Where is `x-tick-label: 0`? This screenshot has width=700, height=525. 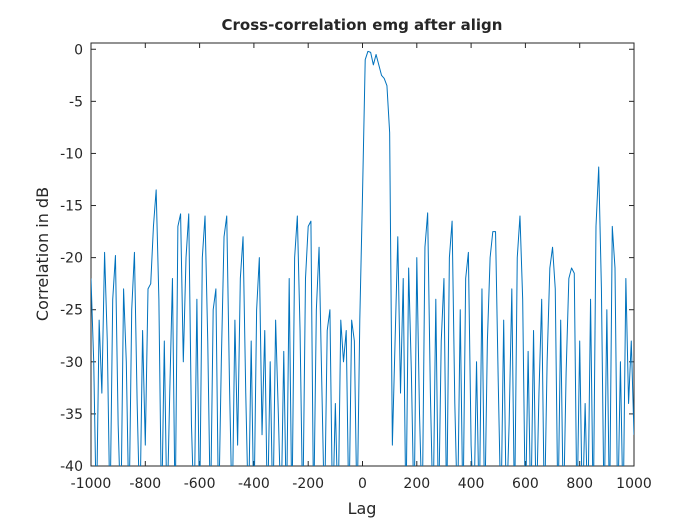
x-tick-label: 0 is located at coordinates (362, 484).